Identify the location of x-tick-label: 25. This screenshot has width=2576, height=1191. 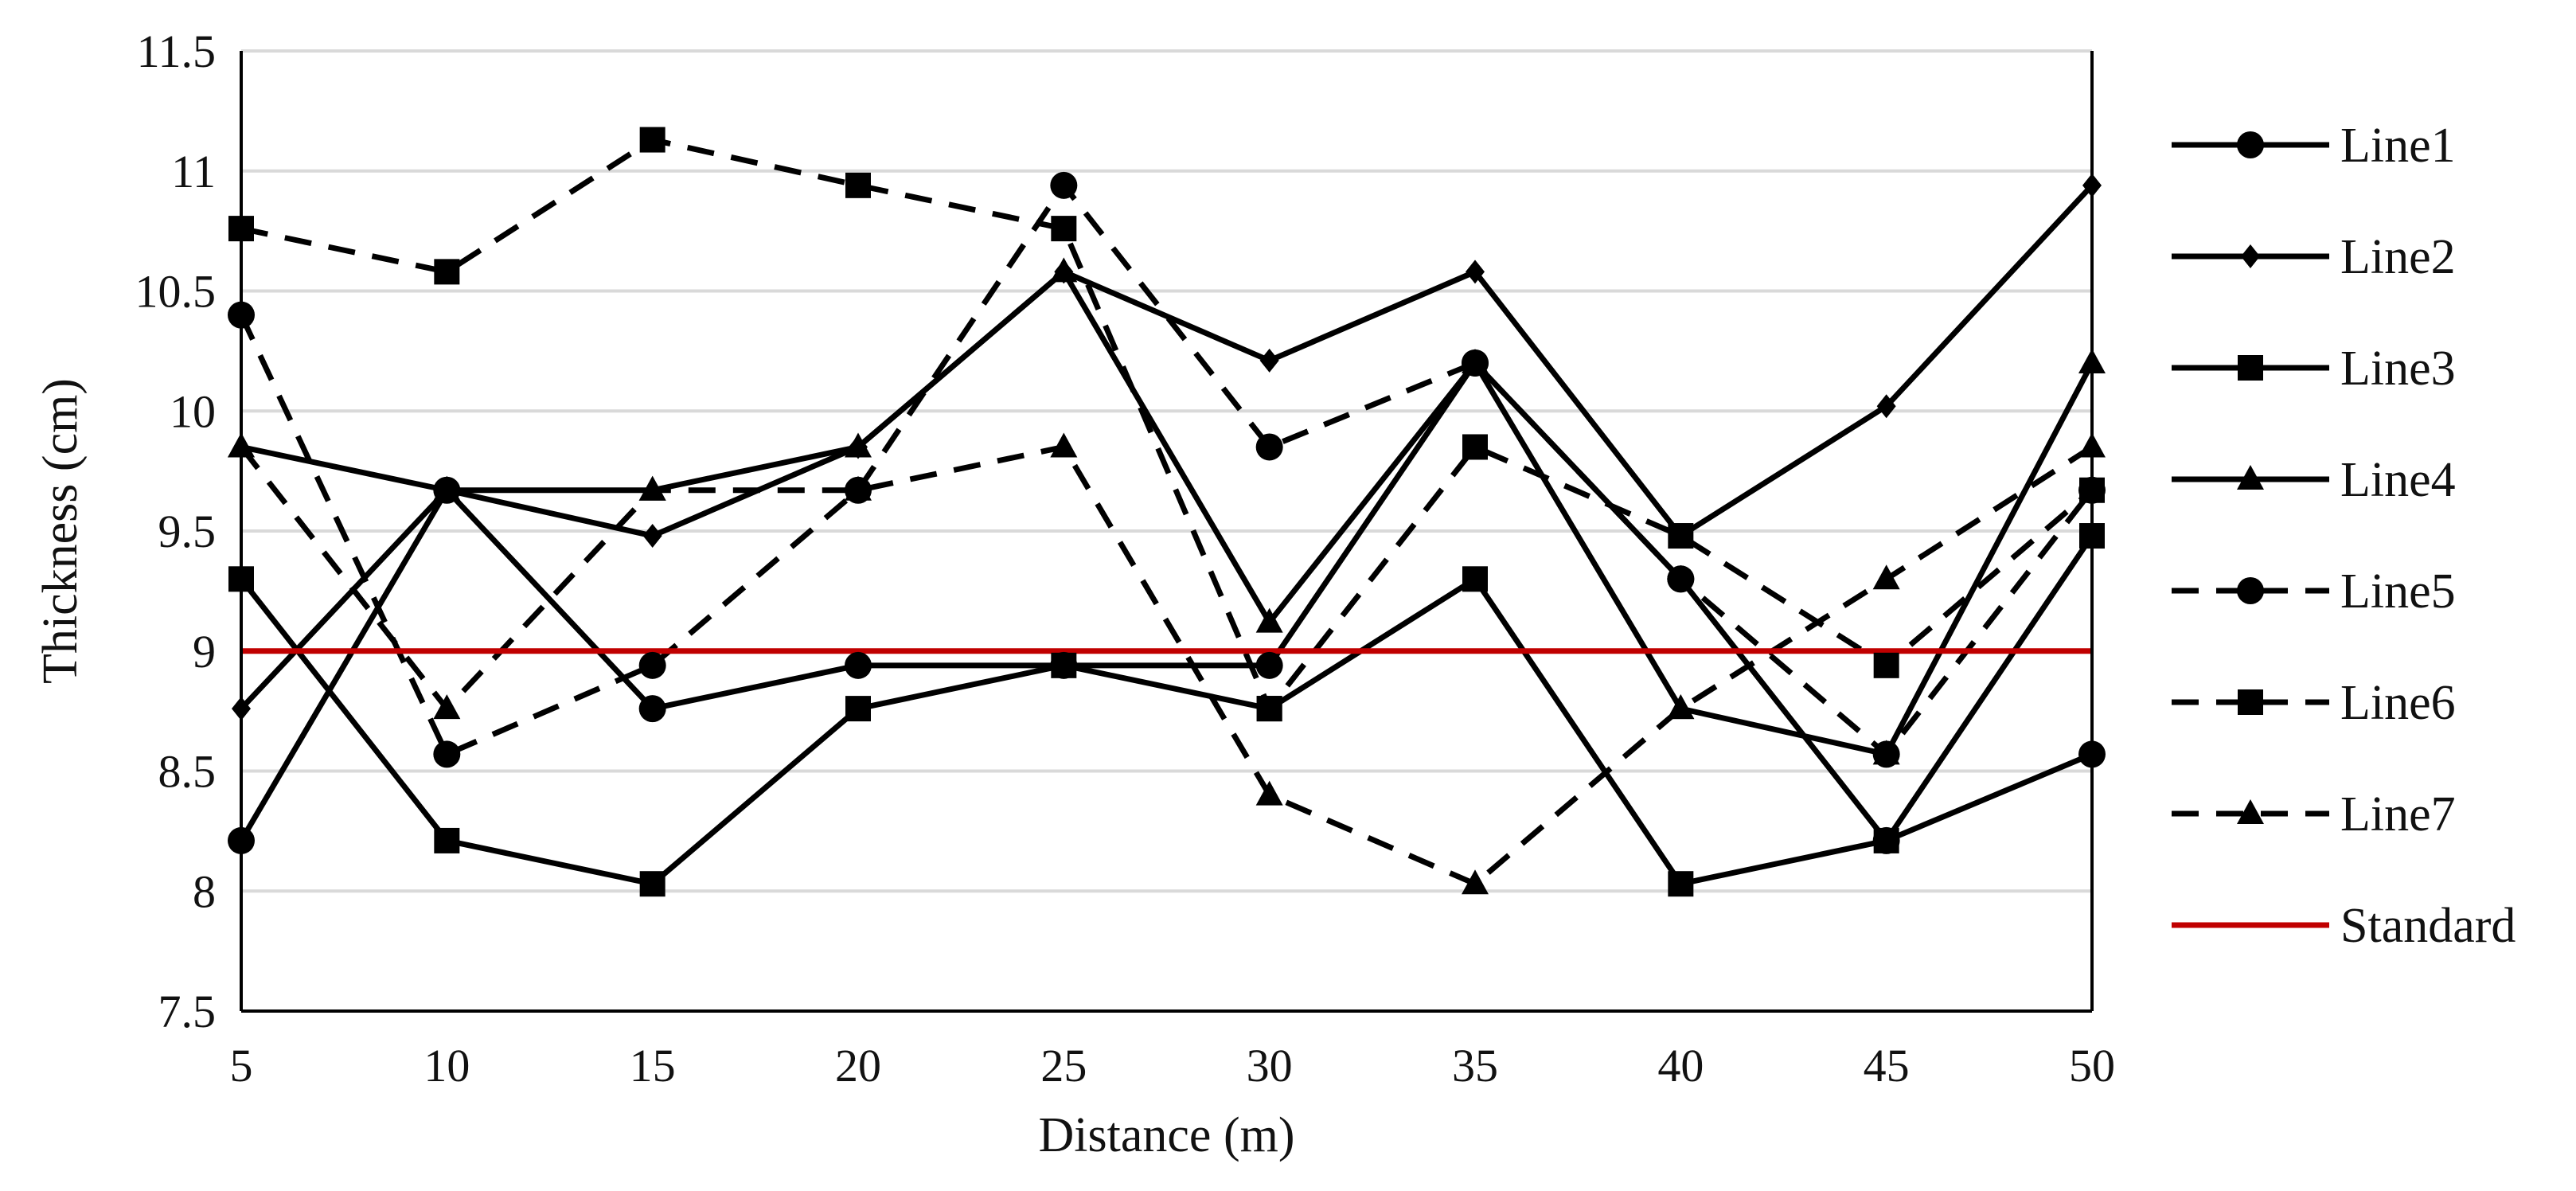
(1063, 1065).